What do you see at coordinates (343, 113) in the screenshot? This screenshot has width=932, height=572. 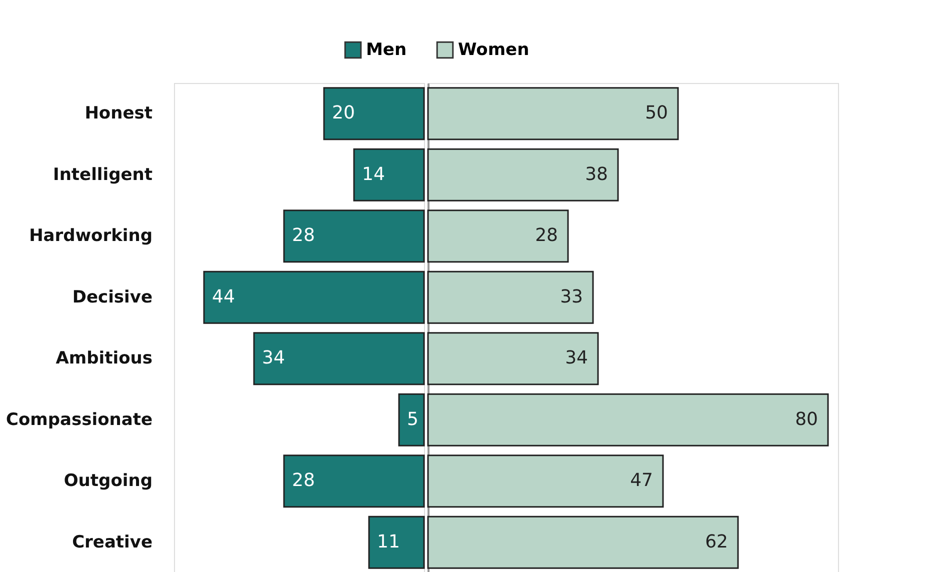 I see `data-label: 20` at bounding box center [343, 113].